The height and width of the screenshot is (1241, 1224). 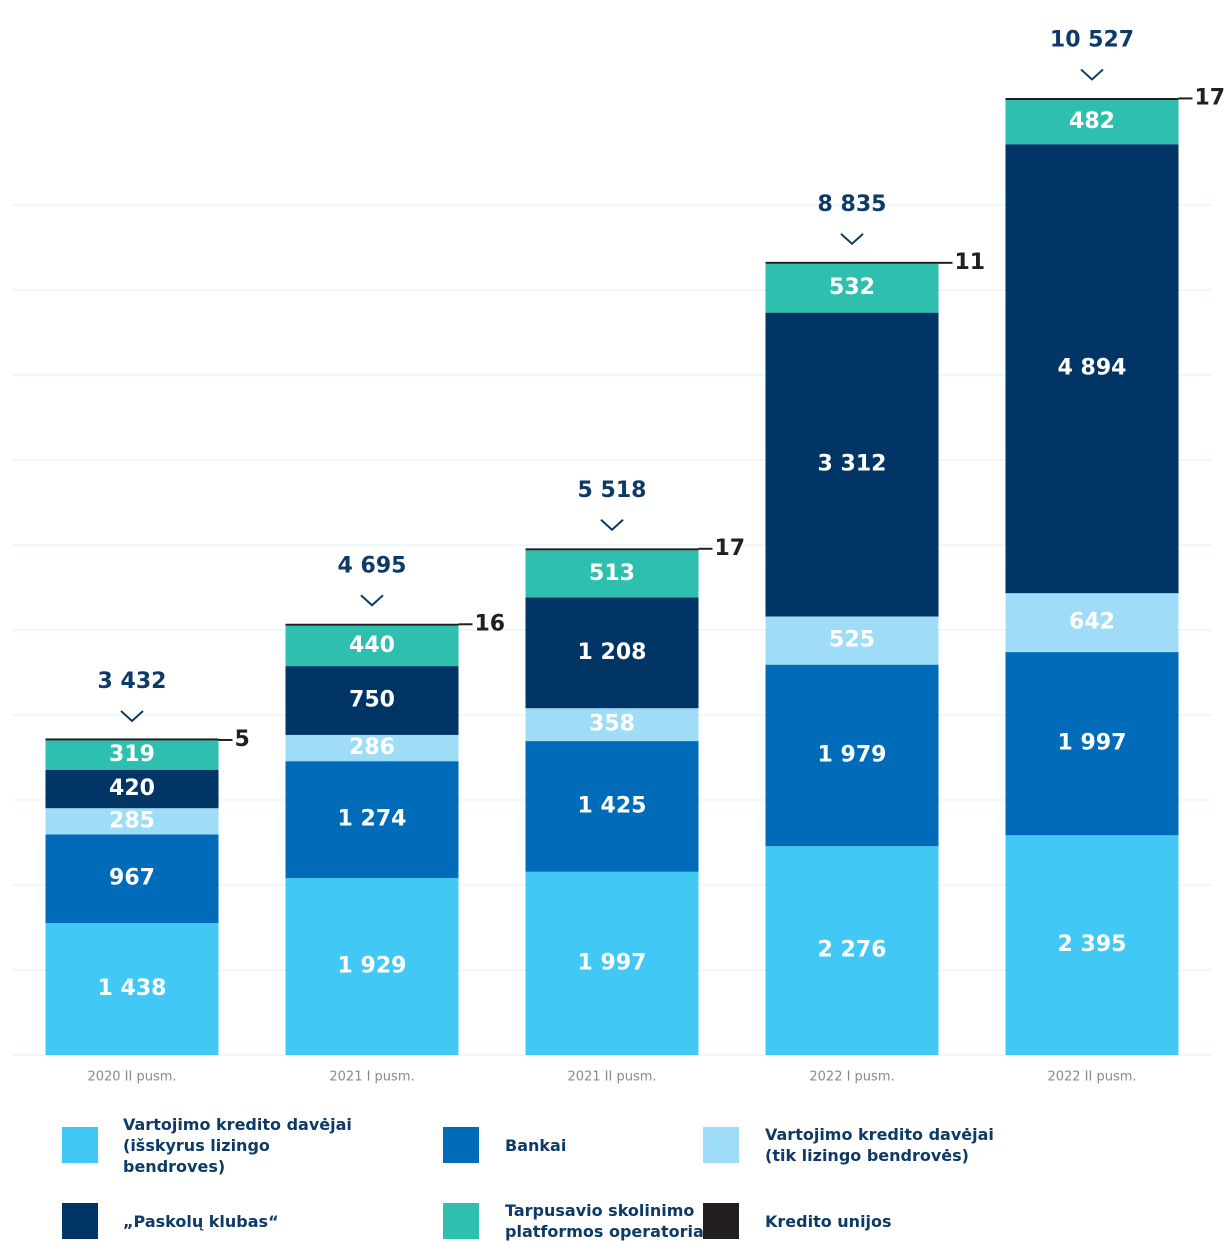 I want to click on value-label: 285, so click(x=132, y=820).